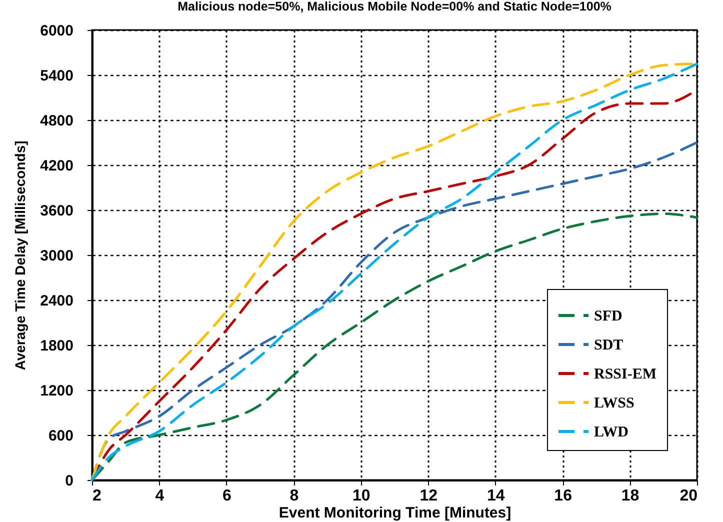 This screenshot has height=522, width=723. I want to click on legend-label: SDT, so click(609, 346).